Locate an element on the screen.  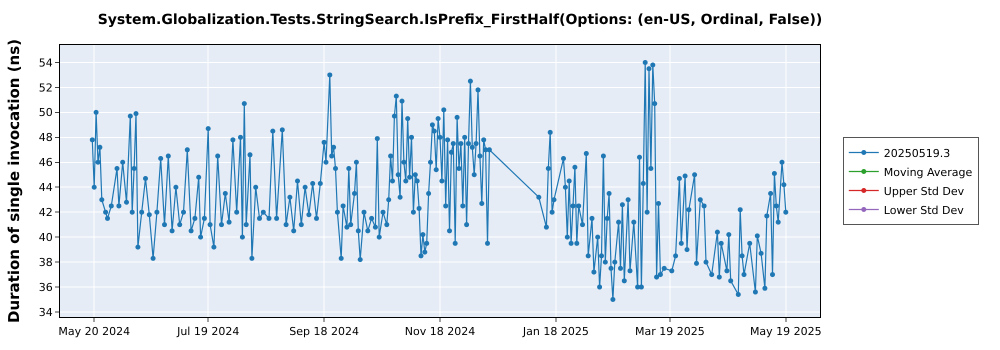
x-tick-label: May 20 2024 is located at coordinates (94, 331).